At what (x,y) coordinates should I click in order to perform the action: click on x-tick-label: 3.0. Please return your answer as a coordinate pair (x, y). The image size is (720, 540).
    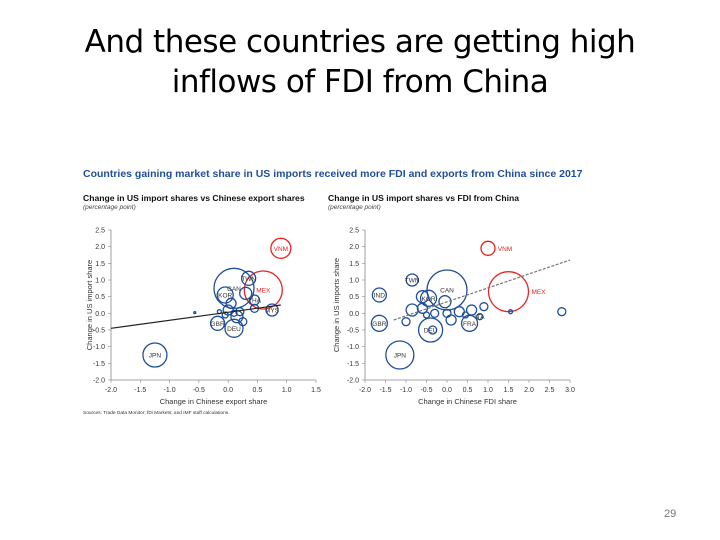
    Looking at the image, I should click on (570, 390).